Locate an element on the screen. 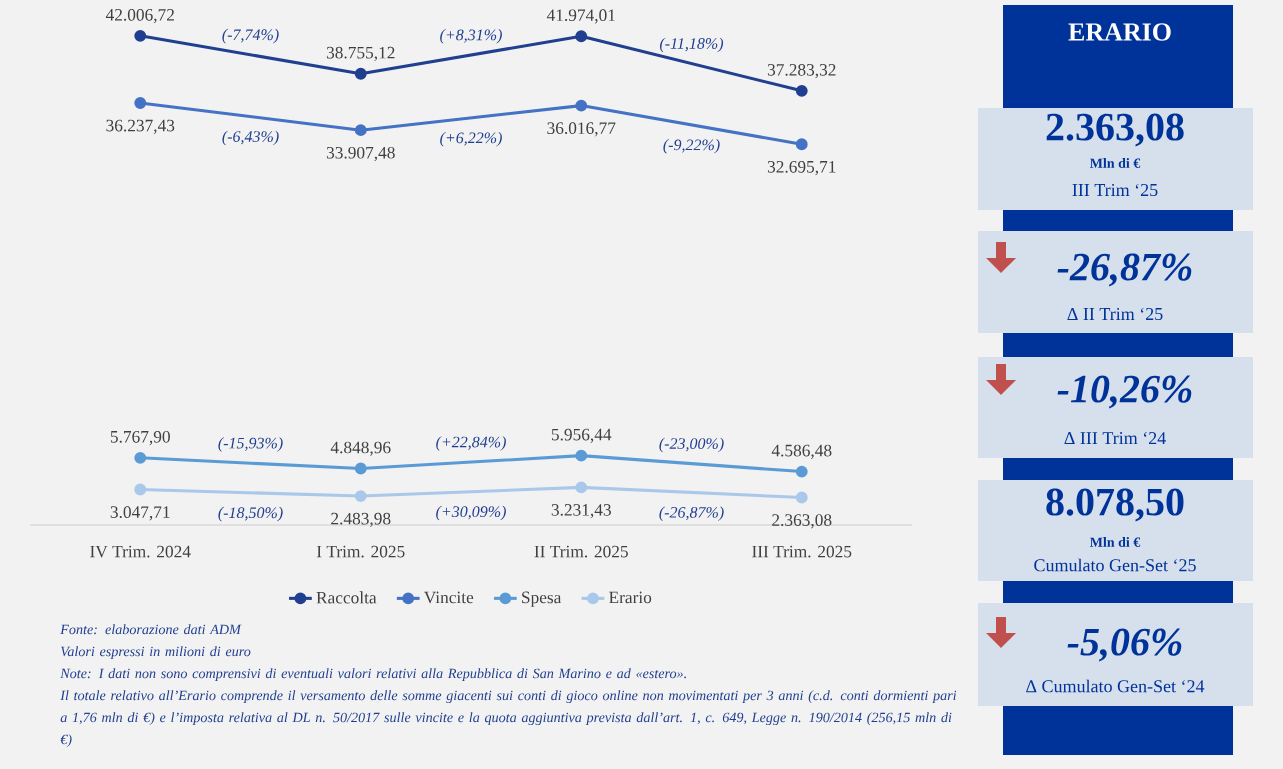 This screenshot has width=1283, height=769. annotation: (-15,93%) is located at coordinates (250, 444).